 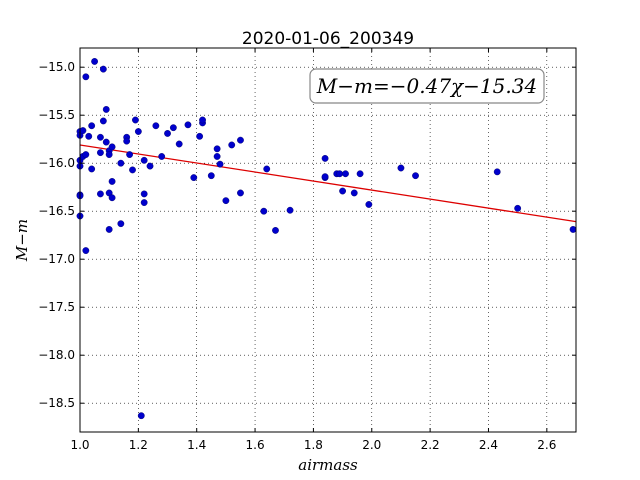 I want to click on equation-text: M−m=−0.47χ−15.34, so click(x=426, y=86).